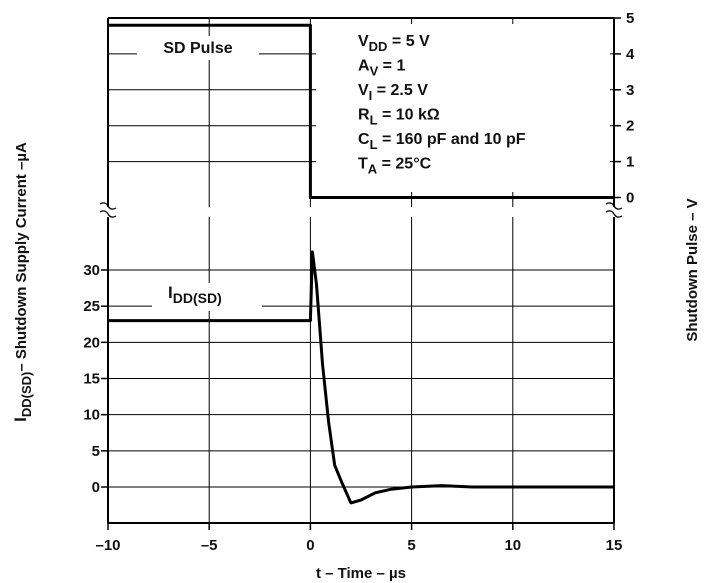  I want to click on condition-rest: = 160 pF and 10 pF, so click(452, 139).